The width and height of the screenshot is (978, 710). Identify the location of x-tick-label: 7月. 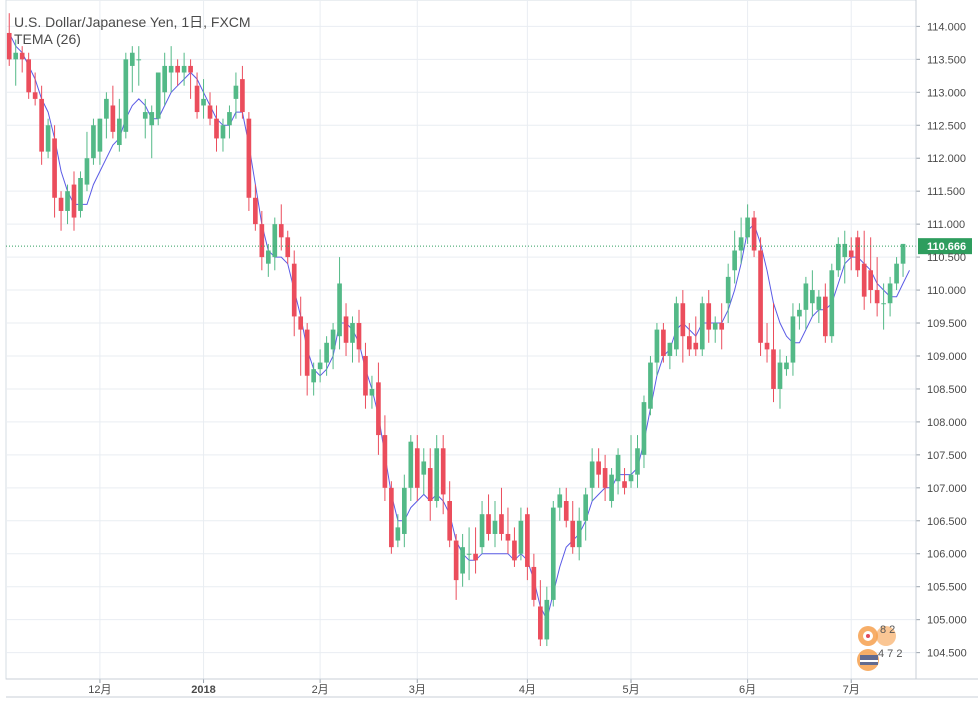
(851, 690).